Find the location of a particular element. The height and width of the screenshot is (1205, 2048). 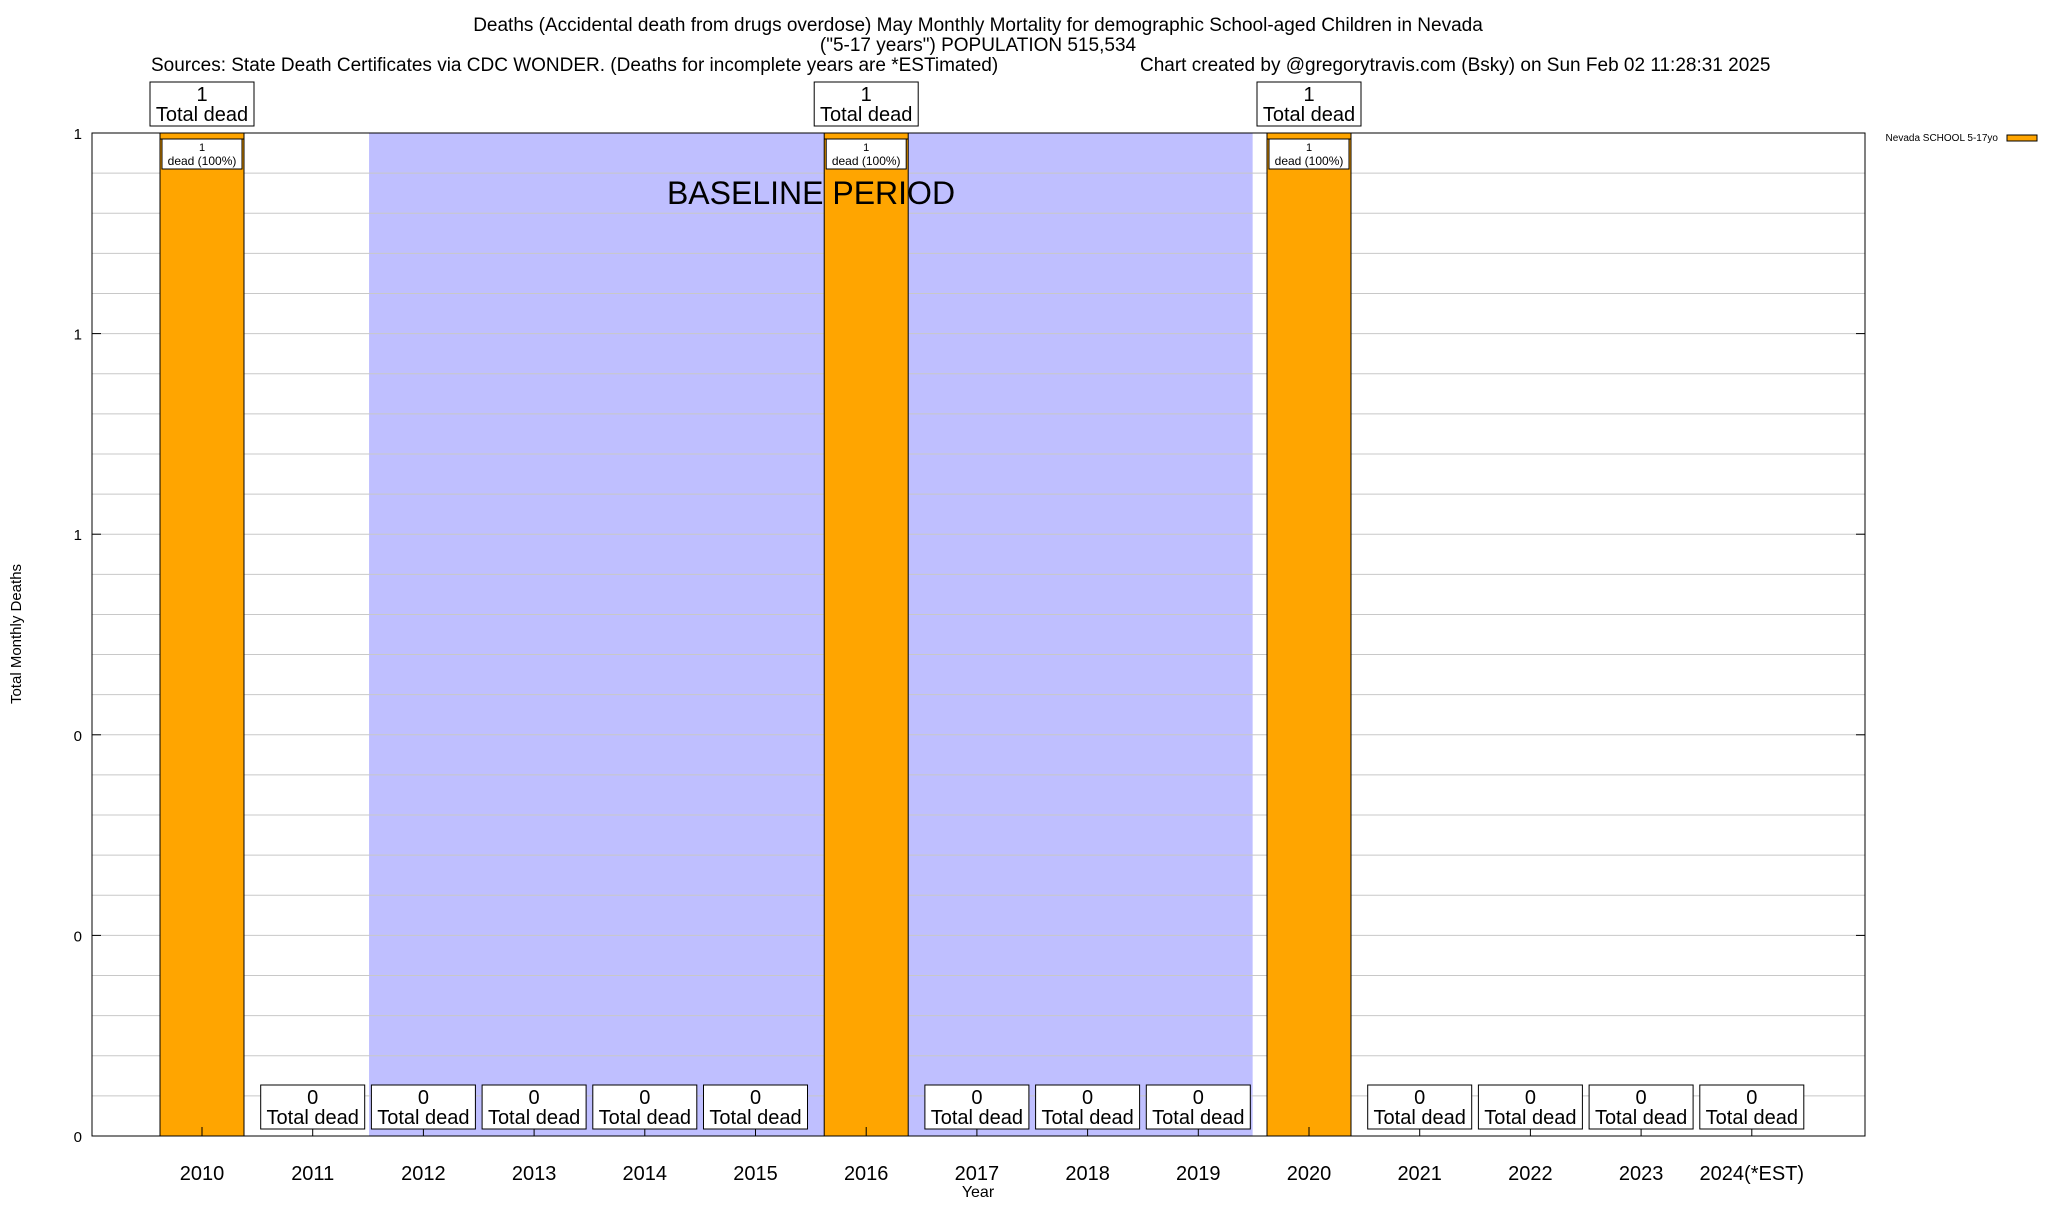

x-tick-label: 2021 is located at coordinates (1419, 1174).